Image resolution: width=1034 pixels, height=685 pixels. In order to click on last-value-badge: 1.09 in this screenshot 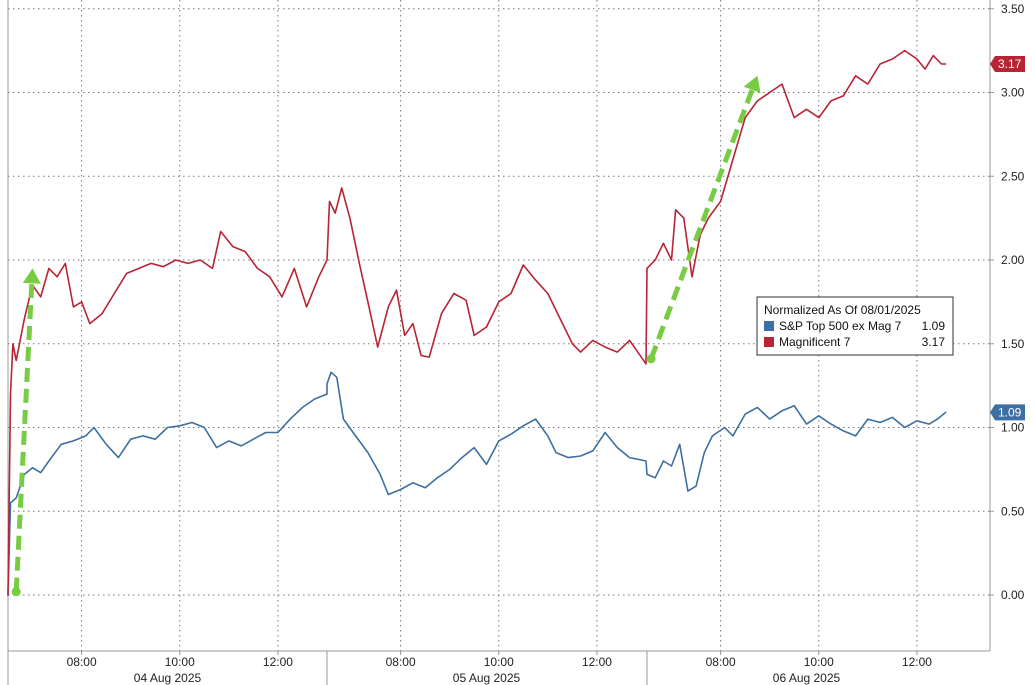, I will do `click(1007, 412)`.